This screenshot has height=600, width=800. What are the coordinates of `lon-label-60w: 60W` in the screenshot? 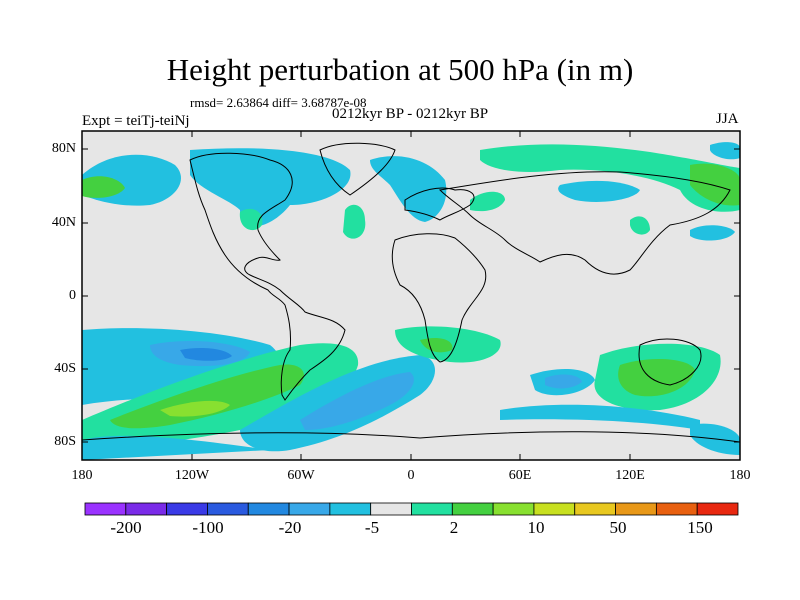 It's located at (301, 475).